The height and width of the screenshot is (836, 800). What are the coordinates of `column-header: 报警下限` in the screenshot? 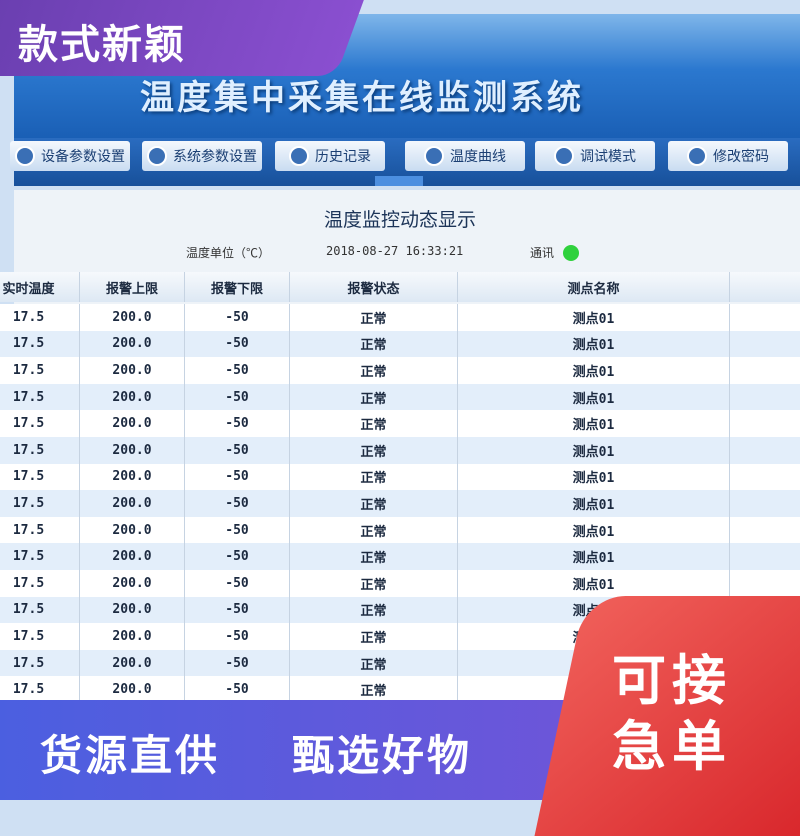 It's located at (237, 287).